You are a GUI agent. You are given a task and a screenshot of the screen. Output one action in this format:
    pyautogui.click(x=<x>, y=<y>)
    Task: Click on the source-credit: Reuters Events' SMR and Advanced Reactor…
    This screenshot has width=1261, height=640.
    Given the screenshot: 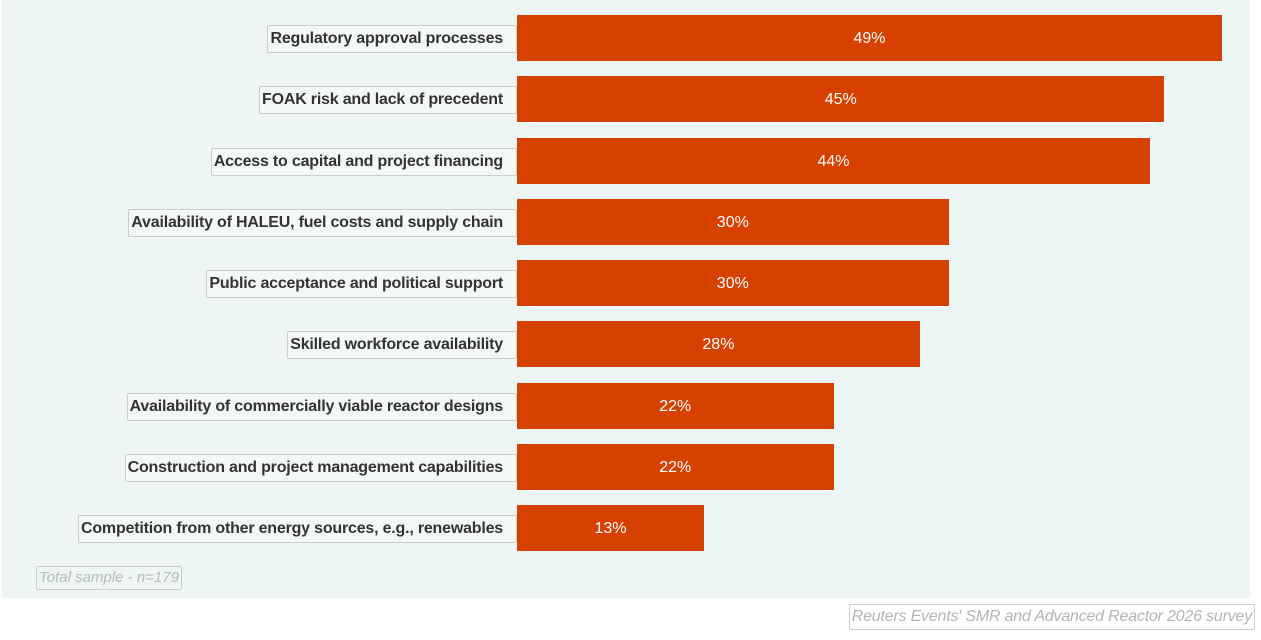 What is the action you would take?
    pyautogui.click(x=1051, y=617)
    